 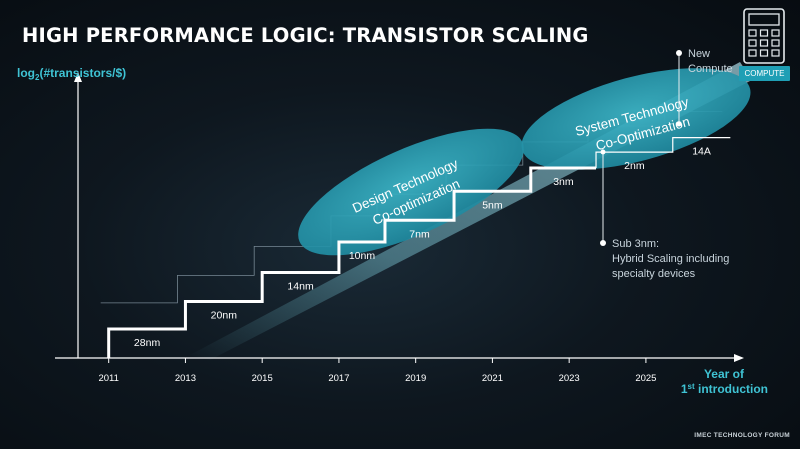 What do you see at coordinates (670, 259) in the screenshot?
I see `sub3nm-text-line2: Hybrid Scaling including` at bounding box center [670, 259].